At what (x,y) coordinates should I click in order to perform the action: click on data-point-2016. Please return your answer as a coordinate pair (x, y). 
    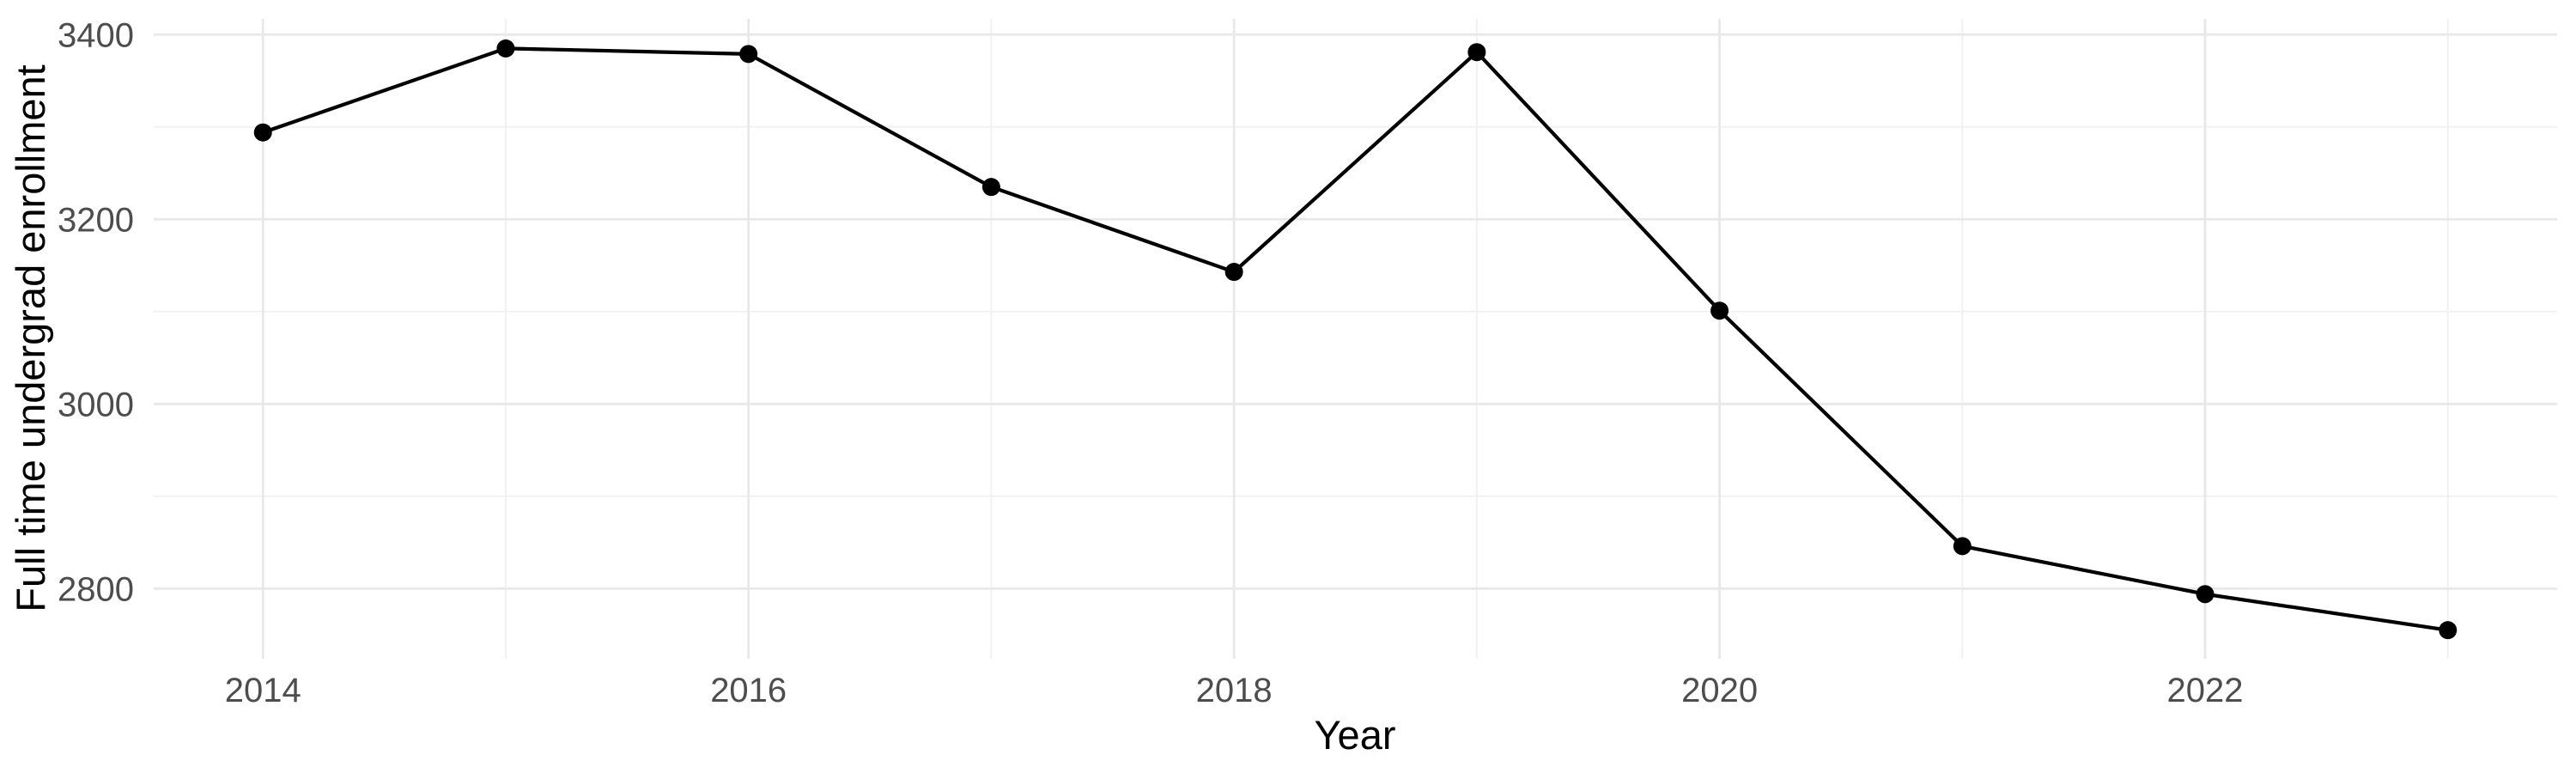
    Looking at the image, I should click on (748, 55).